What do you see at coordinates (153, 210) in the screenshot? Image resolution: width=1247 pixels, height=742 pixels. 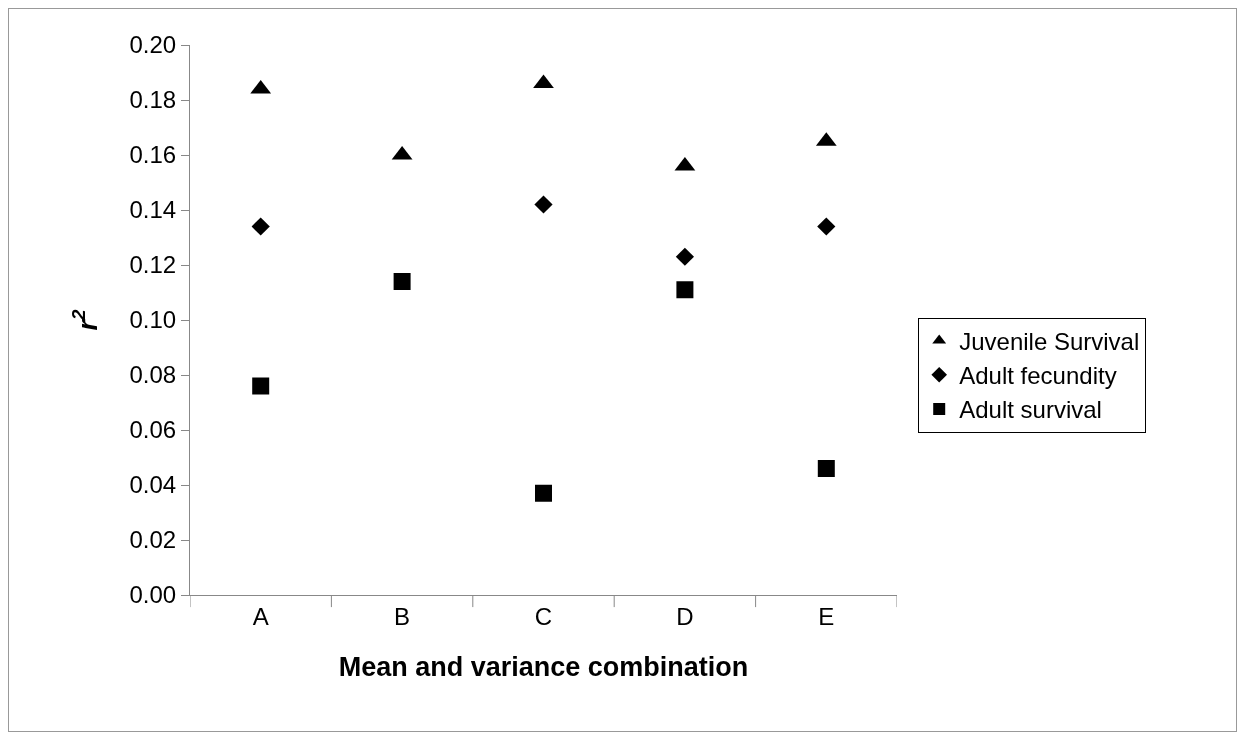 I see `y-tick-label: 0.14` at bounding box center [153, 210].